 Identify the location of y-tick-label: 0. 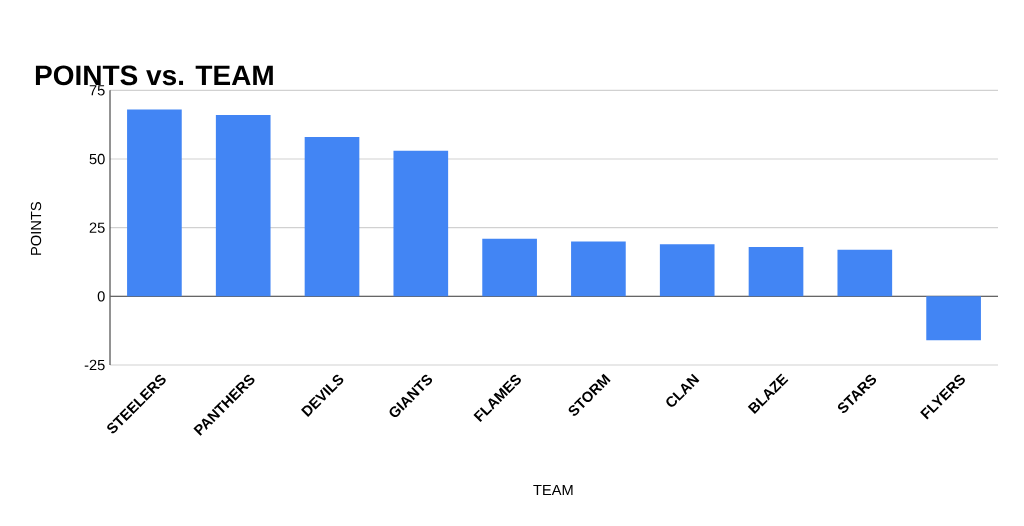
(101, 296).